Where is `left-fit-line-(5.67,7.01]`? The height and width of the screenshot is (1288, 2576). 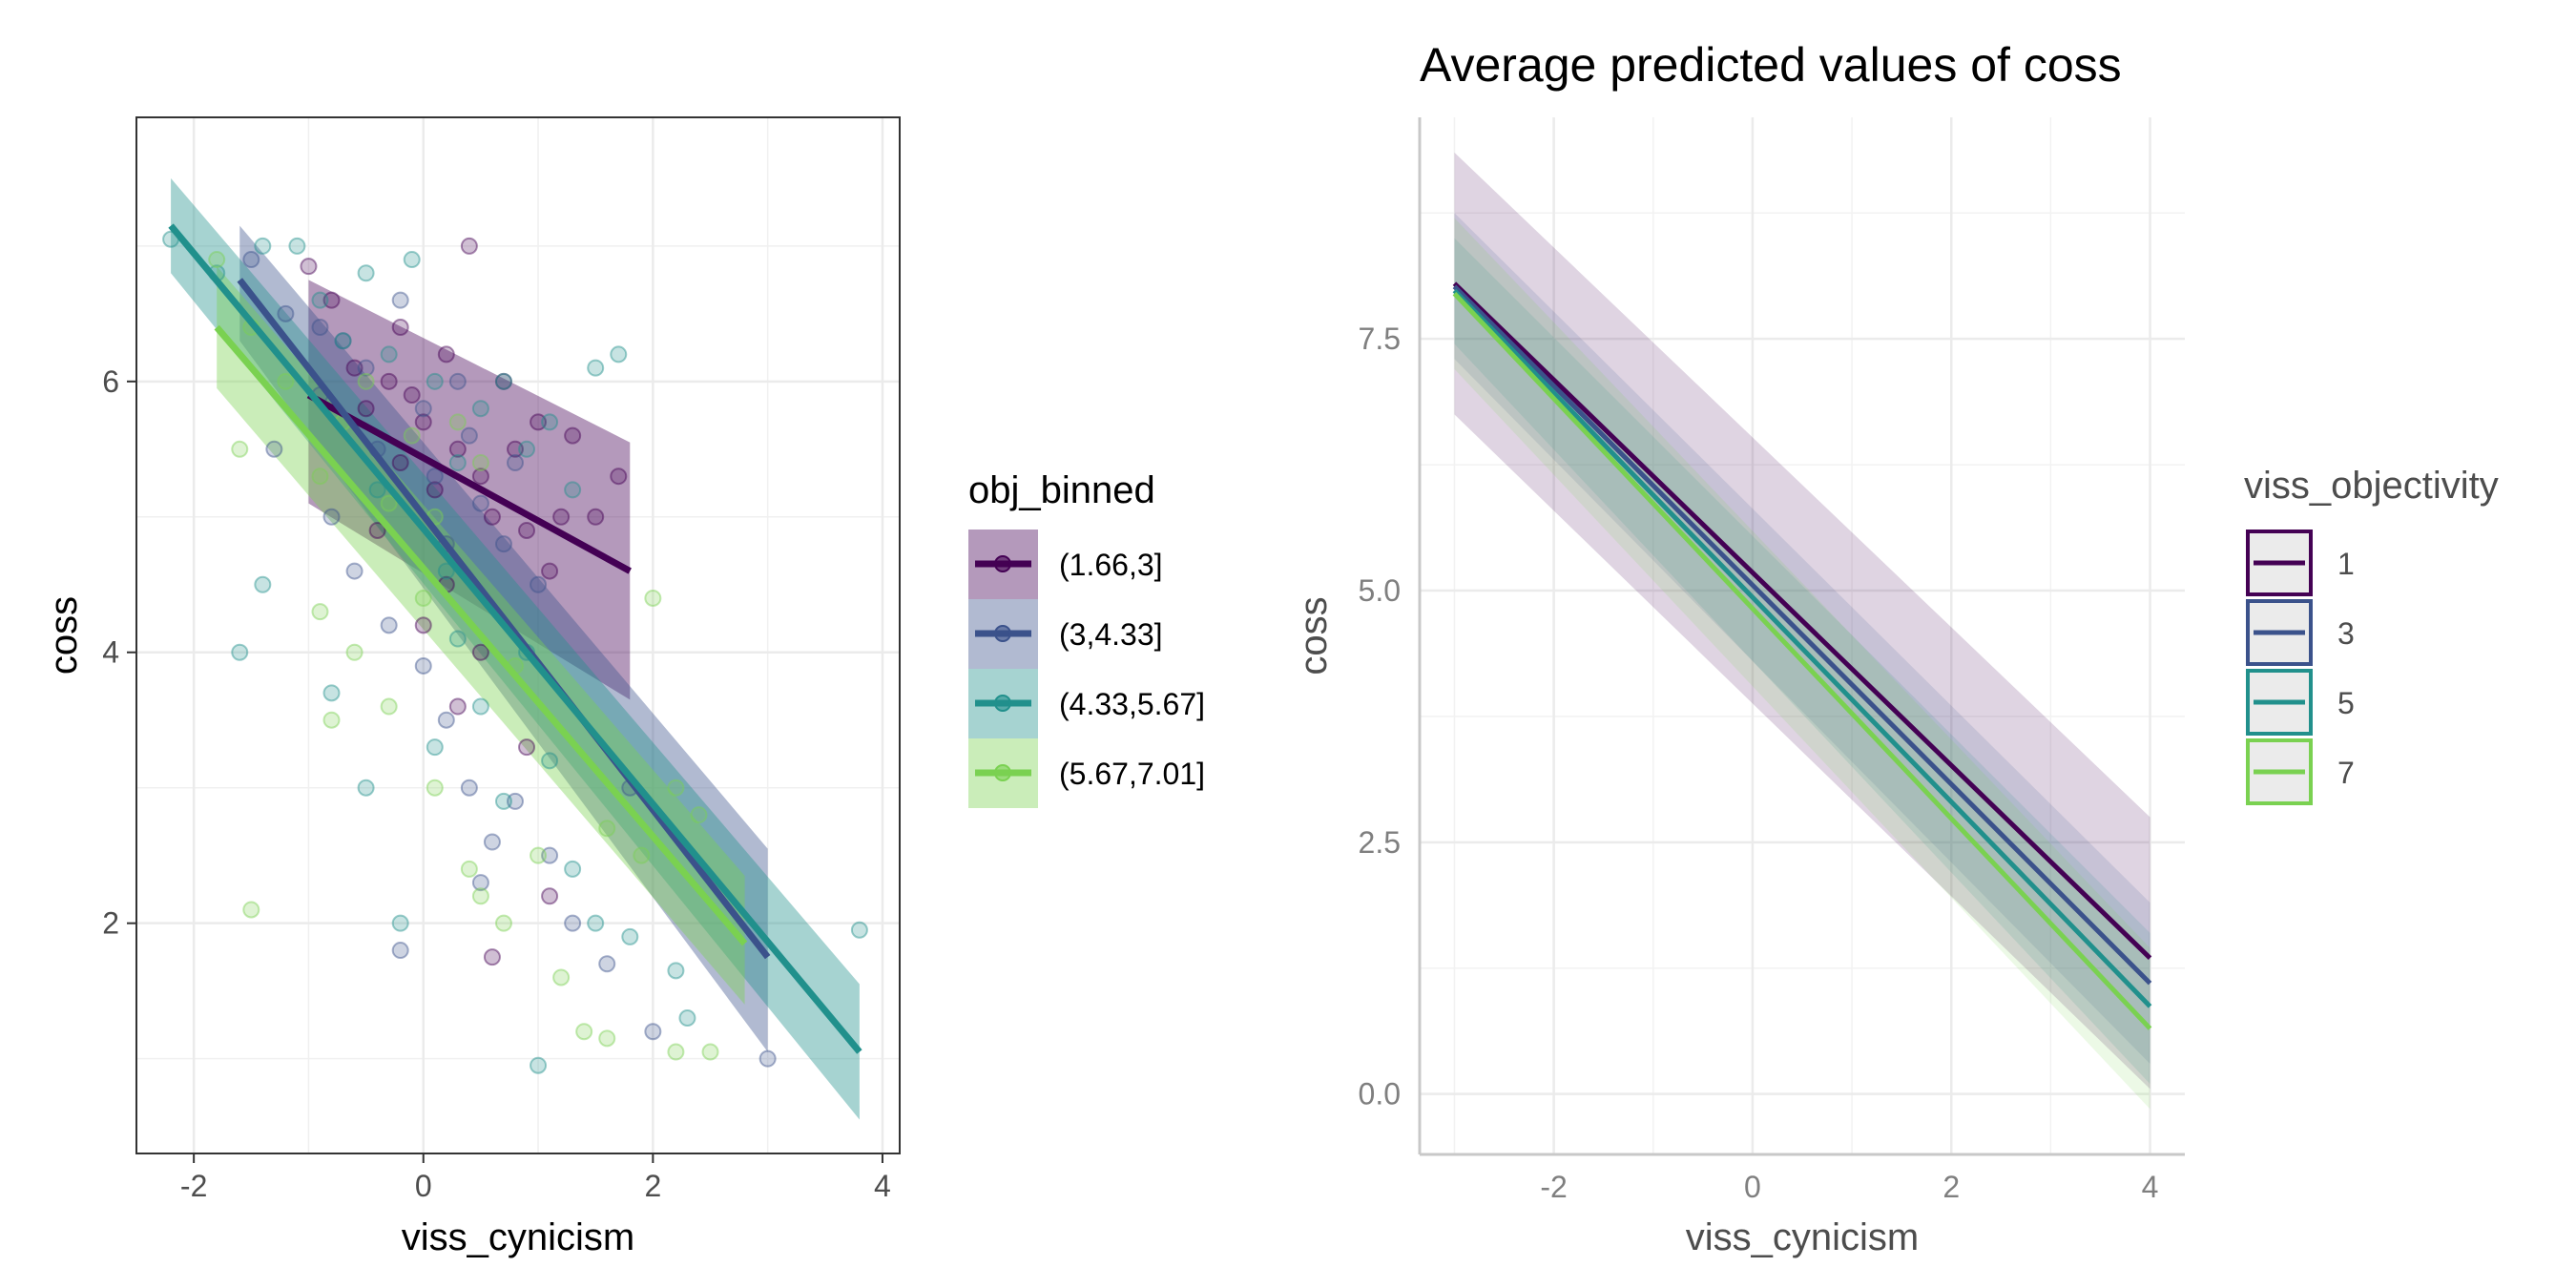
left-fit-line-(5.67,7.01] is located at coordinates (481, 635).